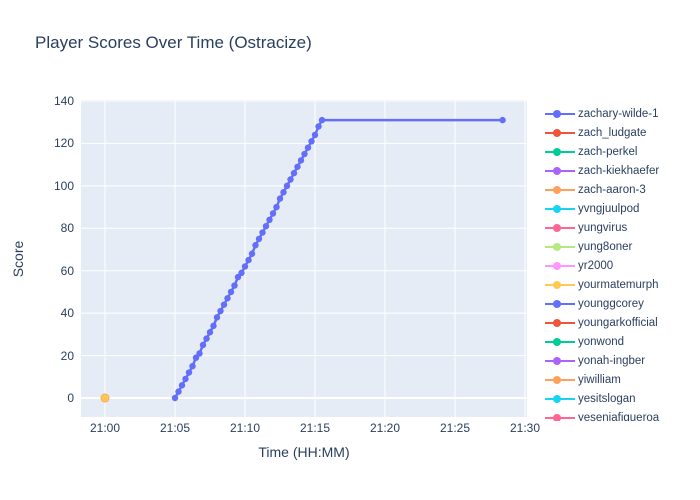 This screenshot has width=700, height=500. I want to click on legend-item-yesitslogan: yesitslogan, so click(621, 398).